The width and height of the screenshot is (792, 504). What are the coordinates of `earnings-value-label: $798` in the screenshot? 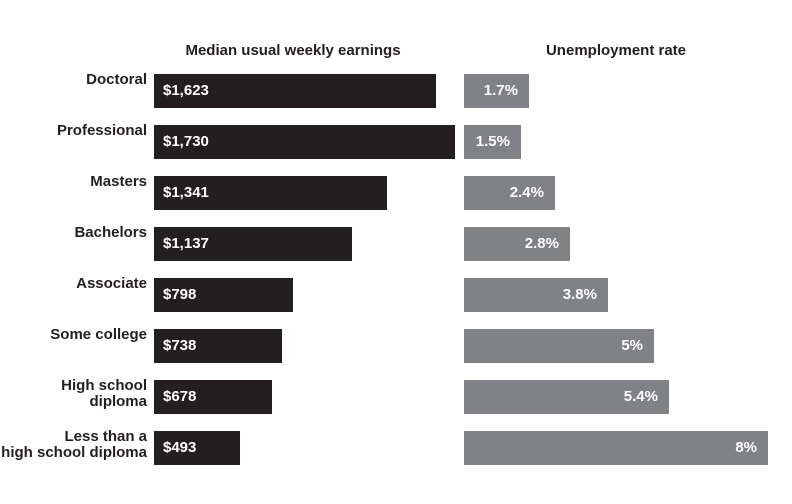 It's located at (180, 294).